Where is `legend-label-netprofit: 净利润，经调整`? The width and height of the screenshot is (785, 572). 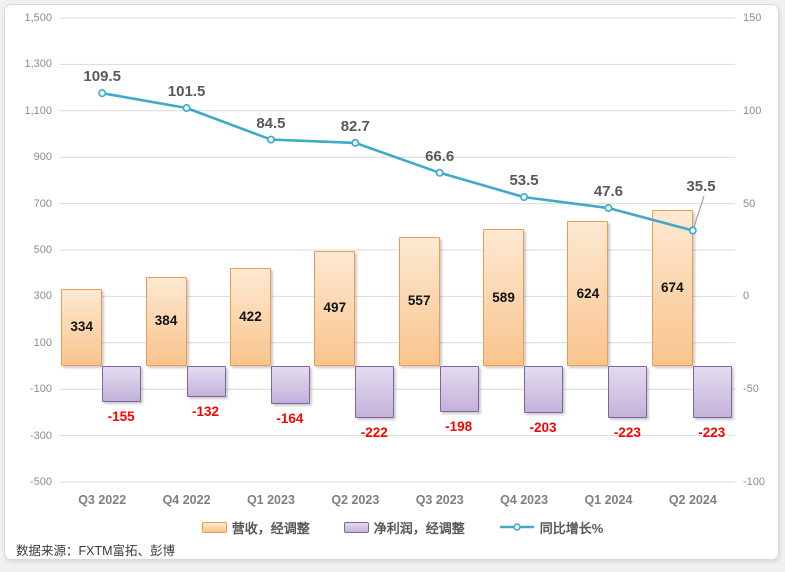 legend-label-netprofit: 净利润，经调整 is located at coordinates (419, 528).